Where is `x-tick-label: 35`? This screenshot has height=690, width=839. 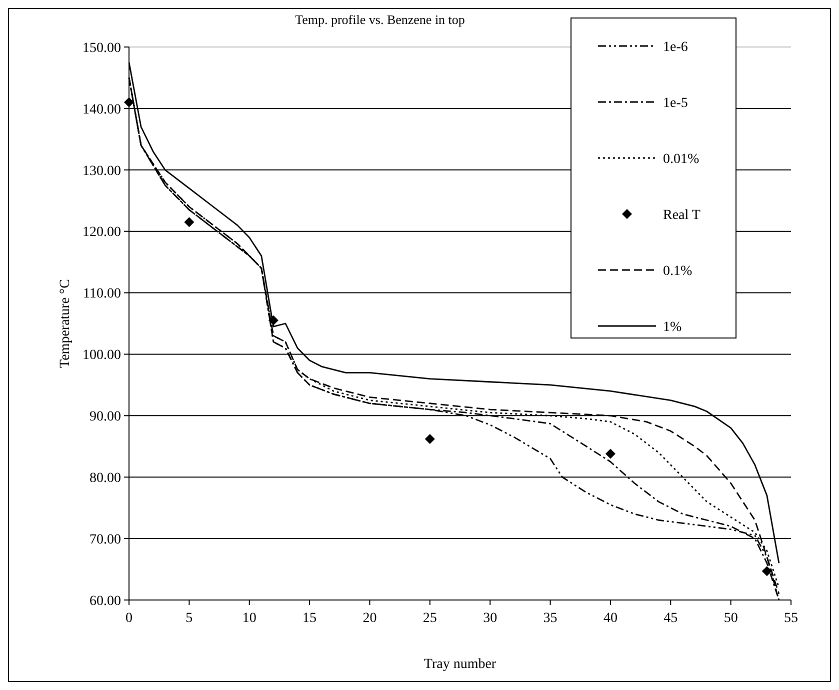 x-tick-label: 35 is located at coordinates (550, 618).